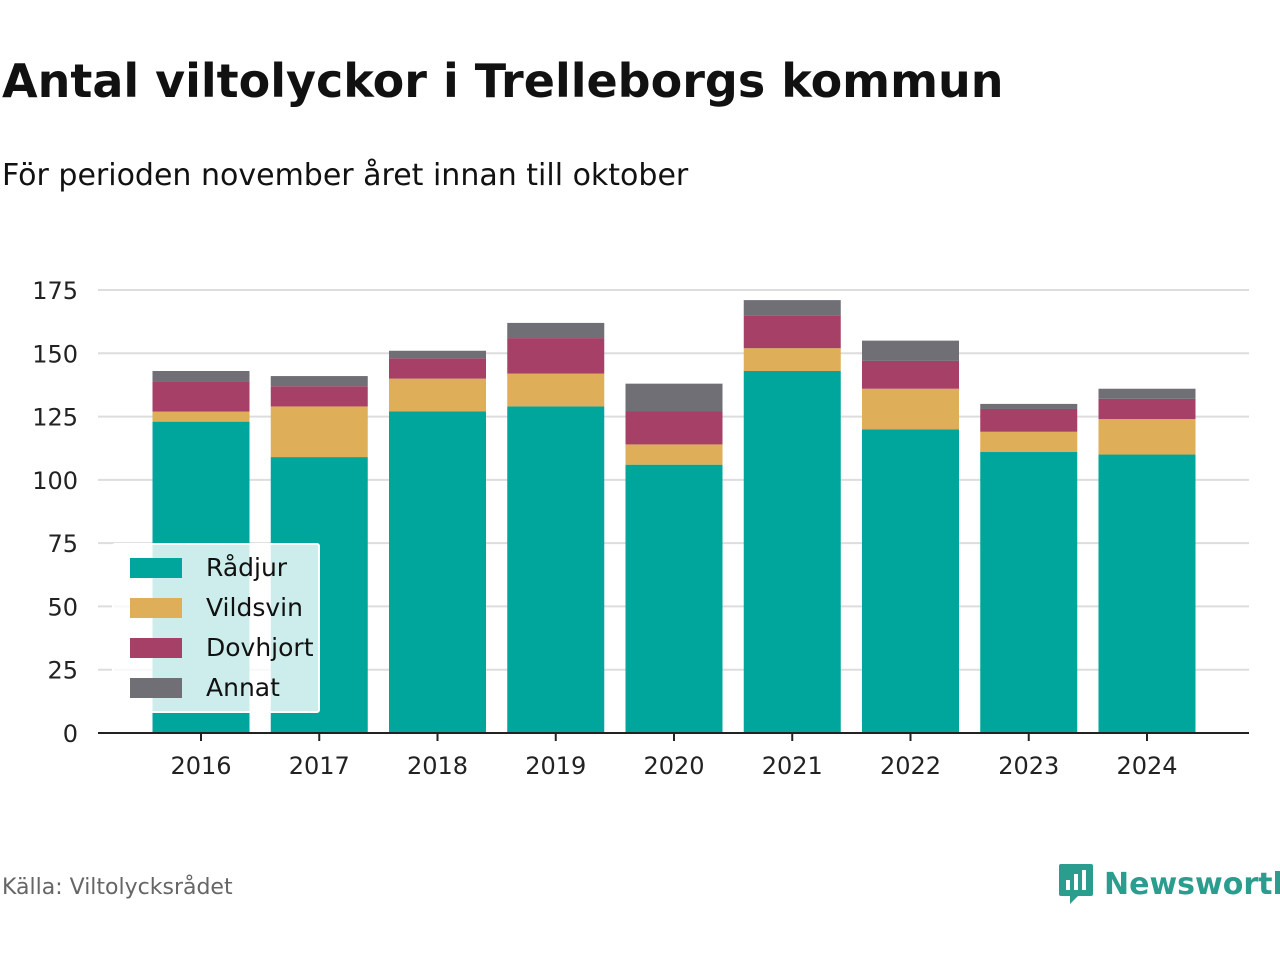 Image resolution: width=1280 pixels, height=960 pixels. What do you see at coordinates (216, 628) in the screenshot?
I see `legend: Rådjur Vildsvin Dovhjort Annat` at bounding box center [216, 628].